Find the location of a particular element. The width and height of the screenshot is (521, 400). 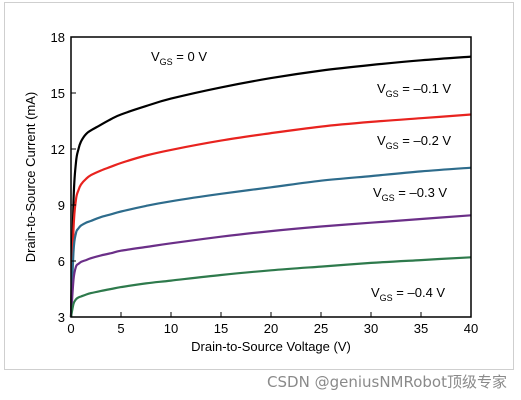

y-tick-label: 9 is located at coordinates (61, 205).